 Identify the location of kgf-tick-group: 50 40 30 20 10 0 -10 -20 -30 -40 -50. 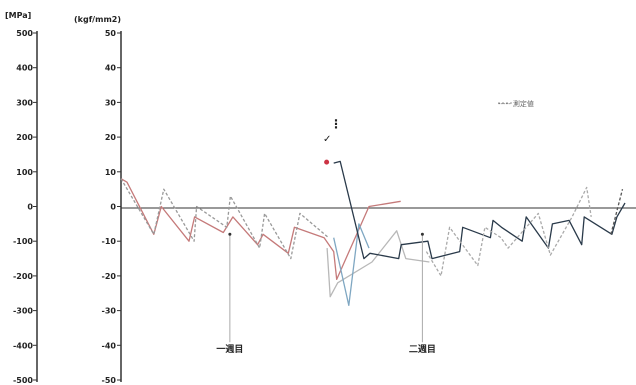
(111, 207).